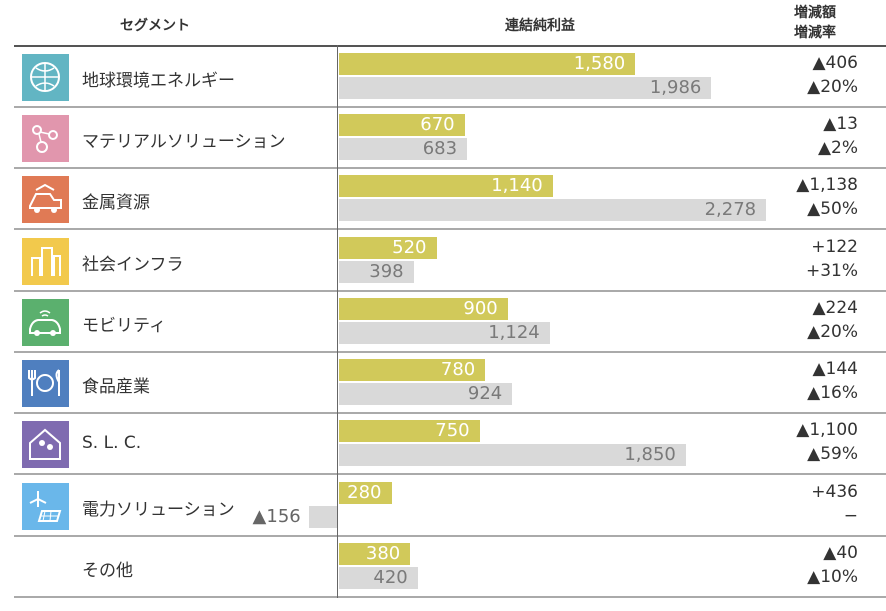 This screenshot has height=611, width=886. I want to click on segment-name: モビリティ, so click(124, 326).